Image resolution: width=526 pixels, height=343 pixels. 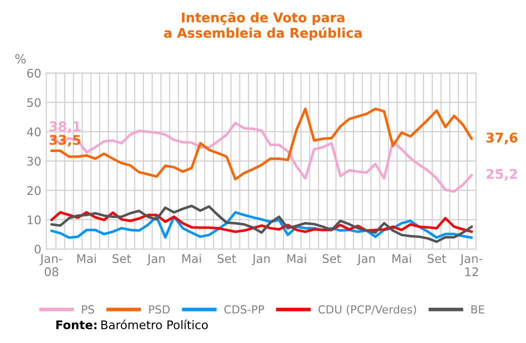 What do you see at coordinates (471, 265) in the screenshot?
I see `x-tick-label: Jan- 12` at bounding box center [471, 265].